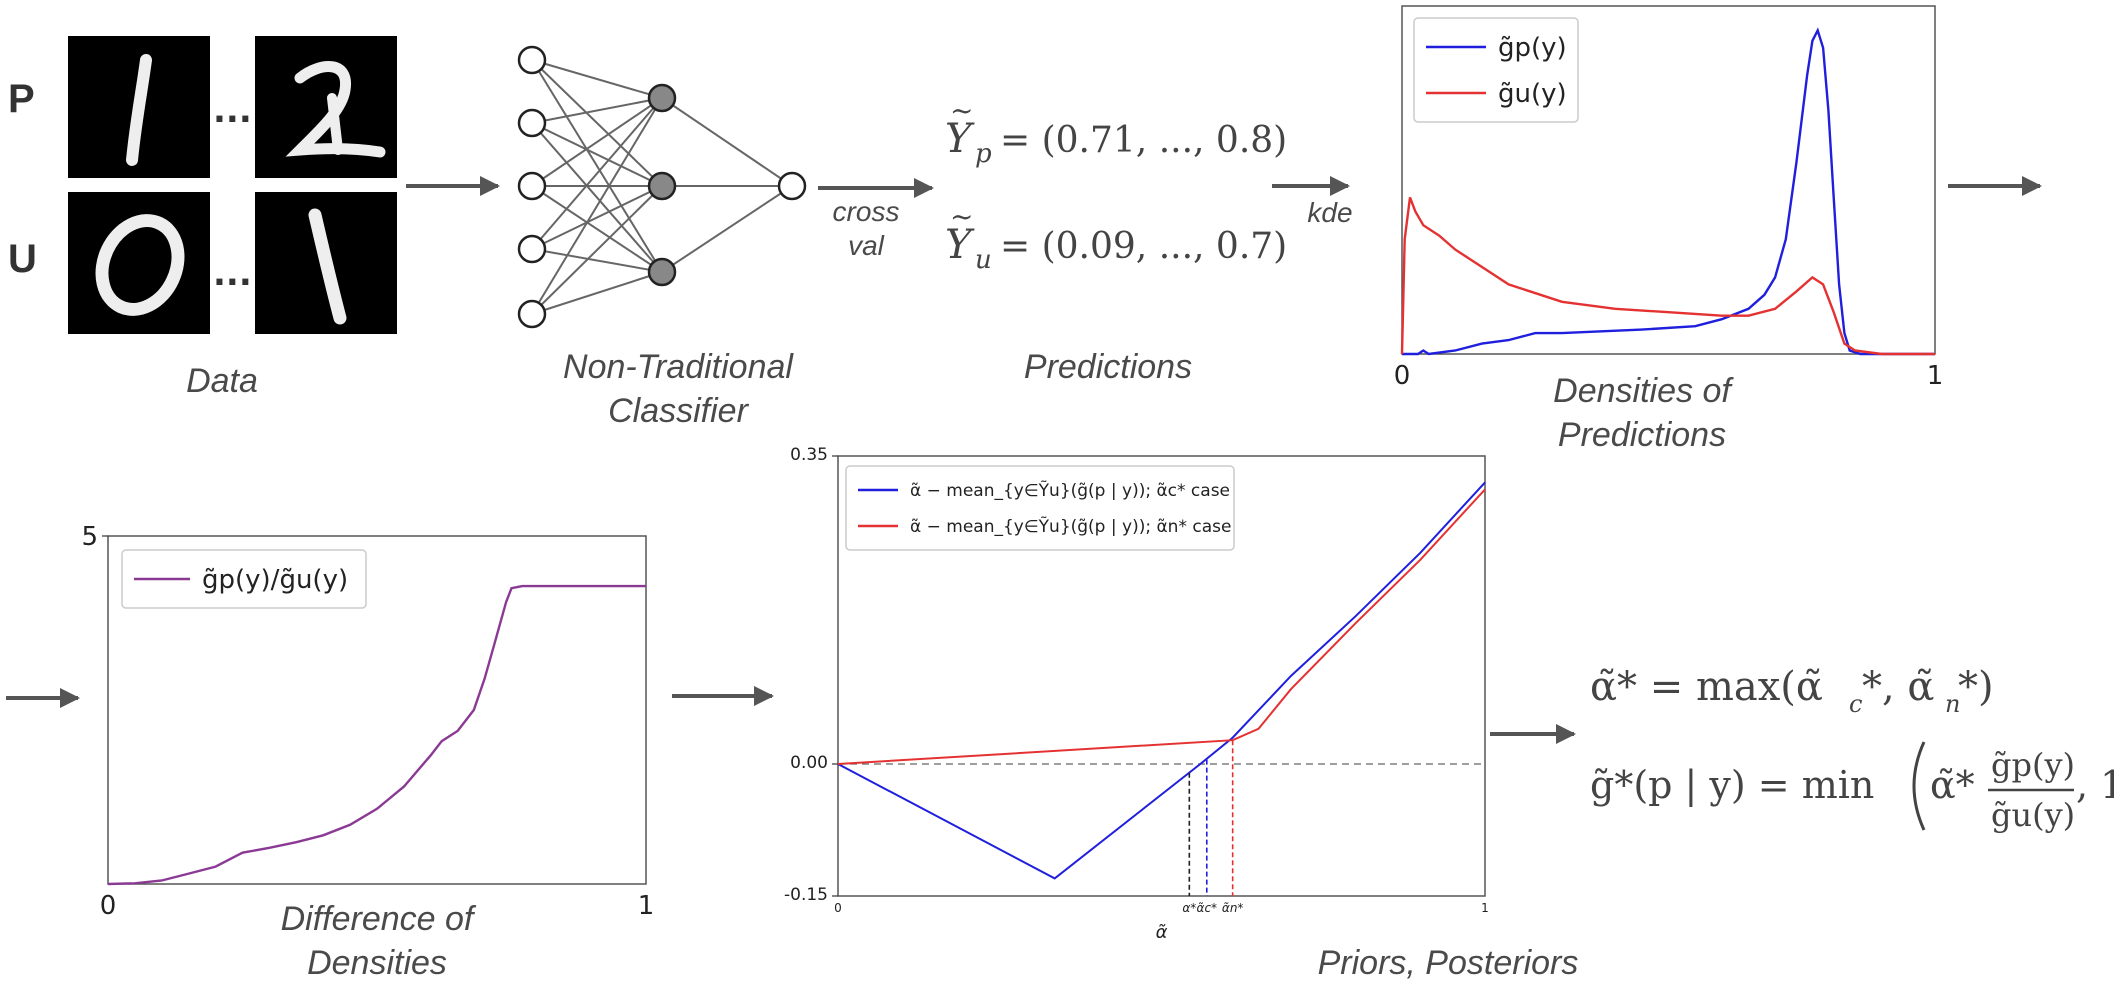 The image size is (2114, 984). Describe the element at coordinates (866, 211) in the screenshot. I see `cross-val-label-line1: cross` at that location.